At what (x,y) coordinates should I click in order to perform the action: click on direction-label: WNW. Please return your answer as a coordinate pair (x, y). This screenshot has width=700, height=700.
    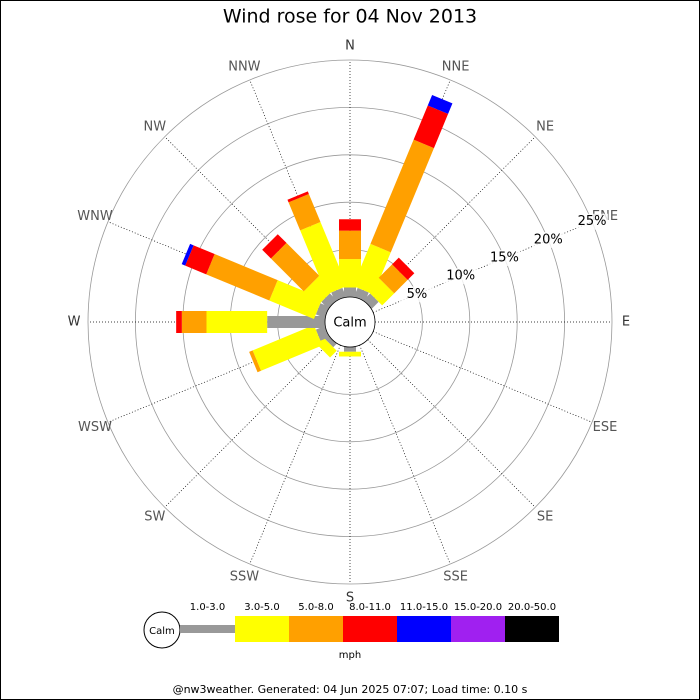
    Looking at the image, I should click on (95, 216).